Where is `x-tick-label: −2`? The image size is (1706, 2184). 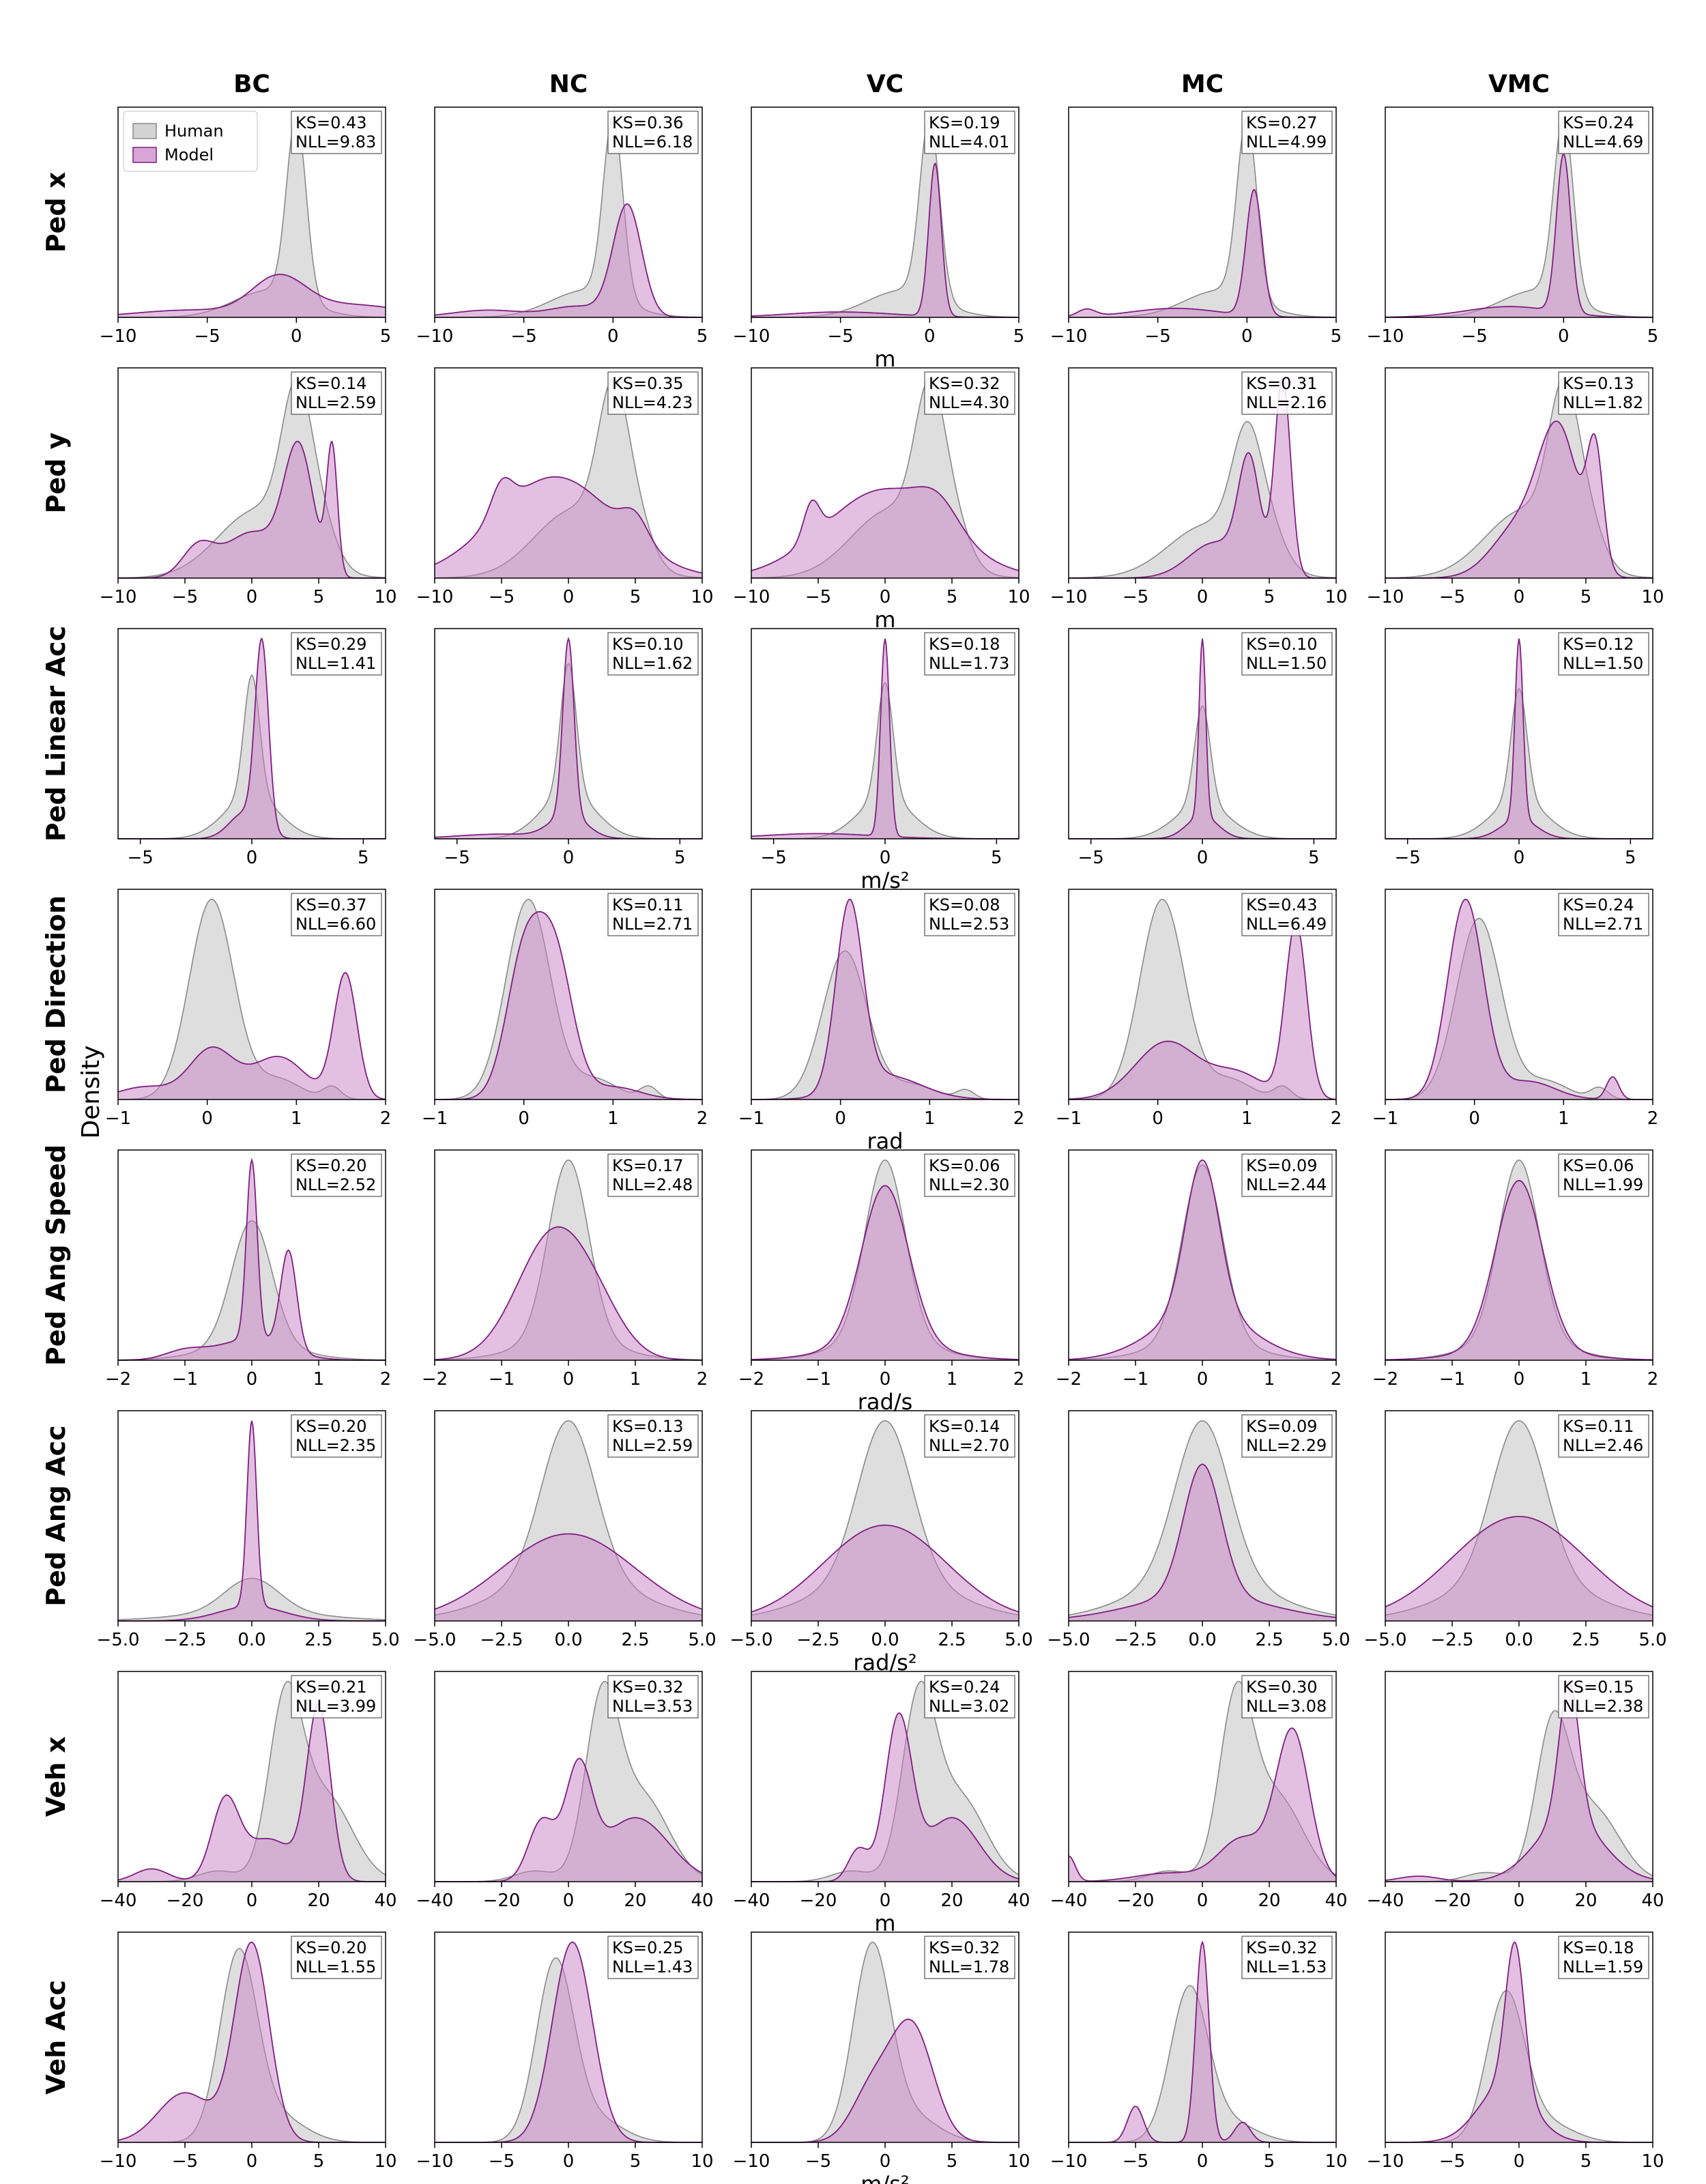 x-tick-label: −2 is located at coordinates (118, 1379).